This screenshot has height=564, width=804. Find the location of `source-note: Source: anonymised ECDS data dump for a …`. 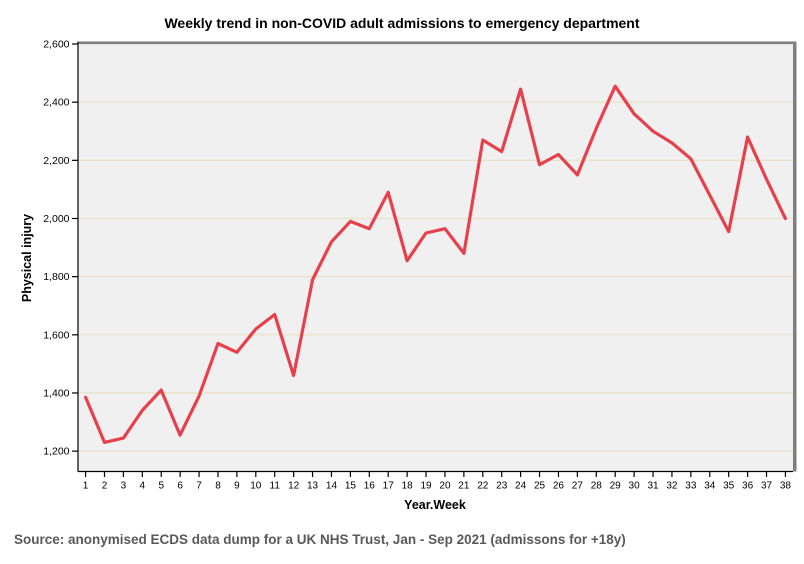

source-note: Source: anonymised ECDS data dump for a … is located at coordinates (320, 539).